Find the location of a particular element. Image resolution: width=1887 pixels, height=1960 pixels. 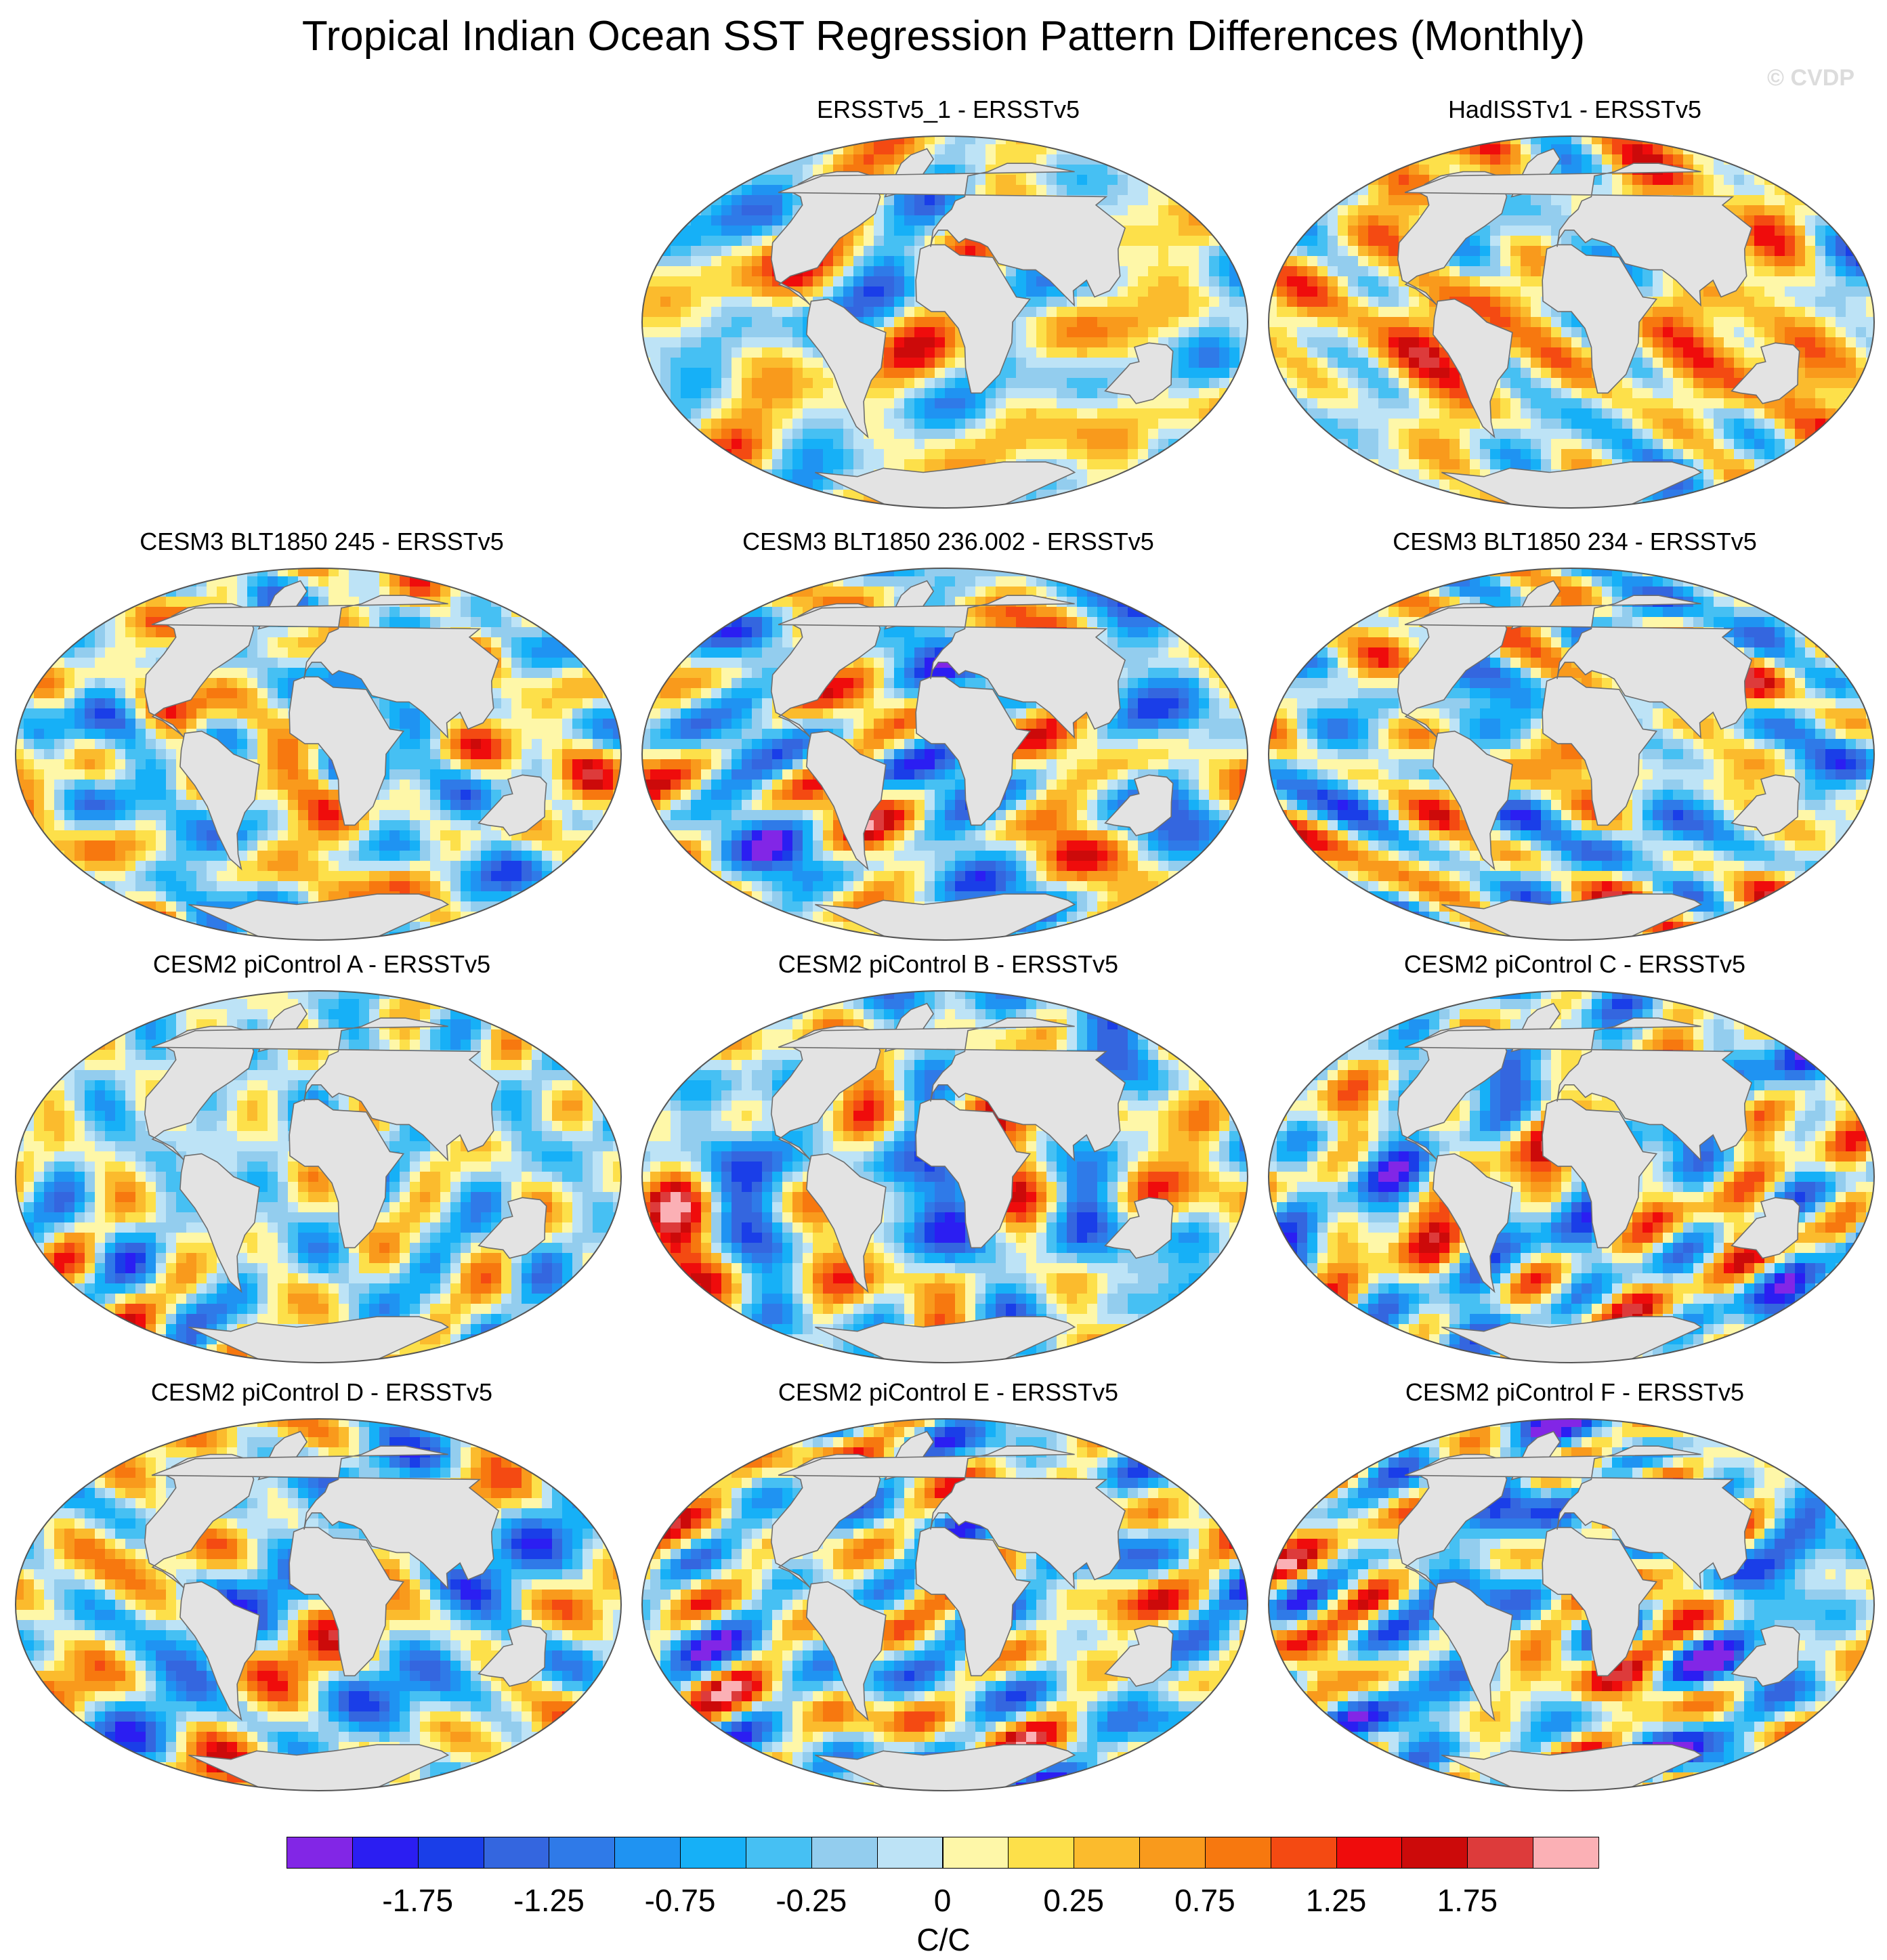

colorbar-tick-label: 0.25 is located at coordinates (1073, 1900).